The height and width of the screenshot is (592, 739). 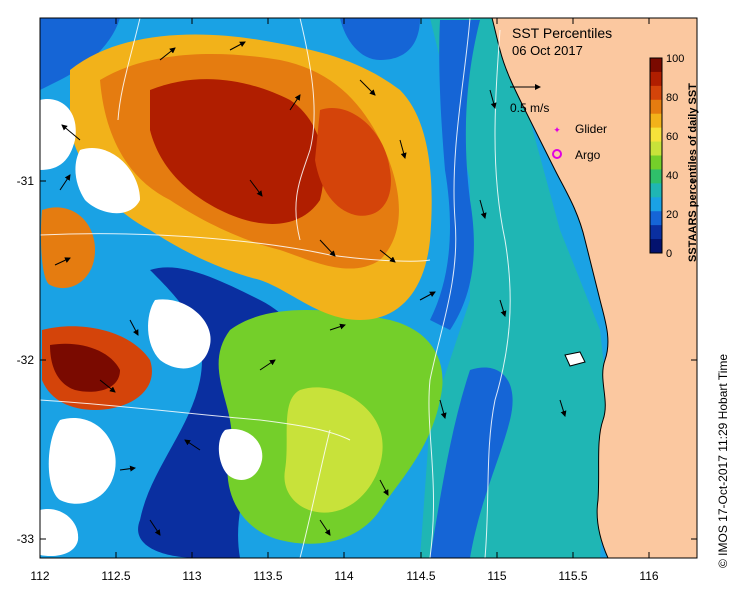 I want to click on colorbar-tick-label: 20, so click(x=672, y=215).